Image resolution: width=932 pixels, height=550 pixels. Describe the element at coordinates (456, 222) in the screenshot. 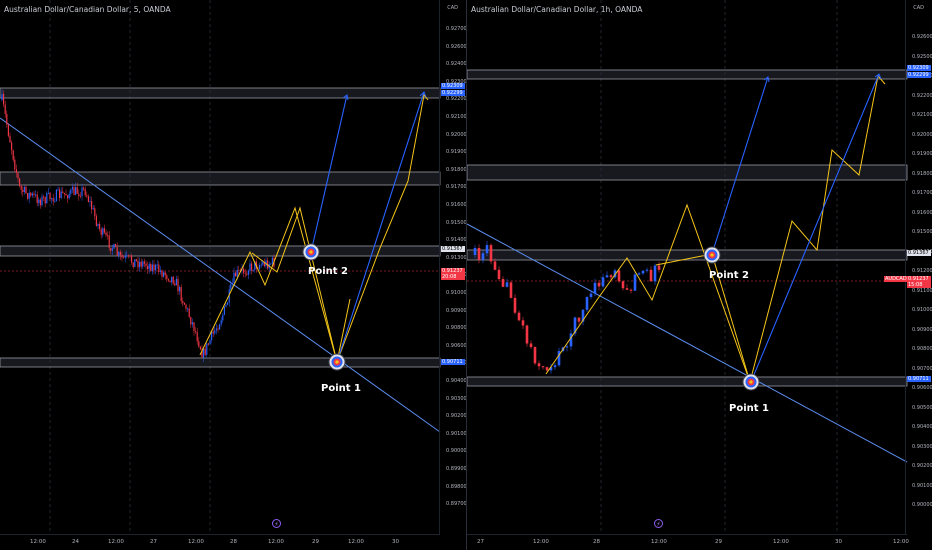

I see `price-tick-label: 0.91500` at that location.